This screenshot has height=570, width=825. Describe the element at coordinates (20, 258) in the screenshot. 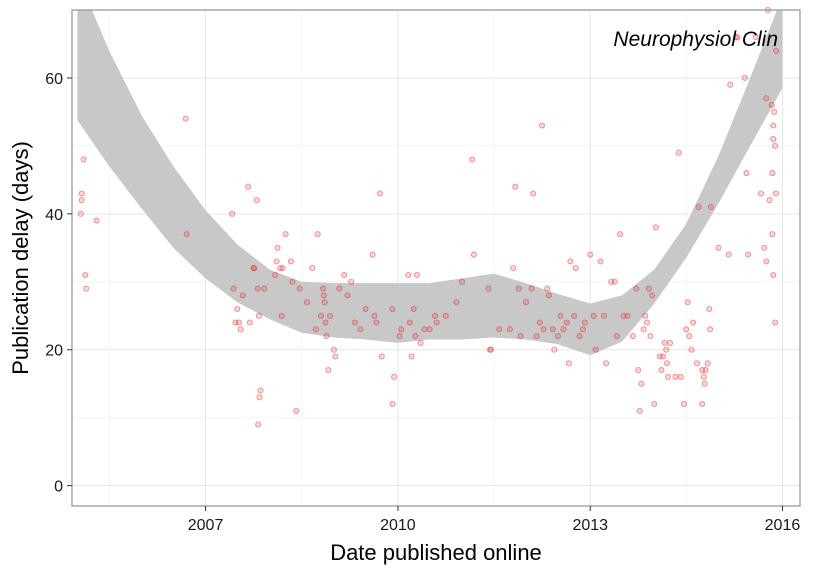

I see `y-axis-title: Publication delay (days)` at that location.